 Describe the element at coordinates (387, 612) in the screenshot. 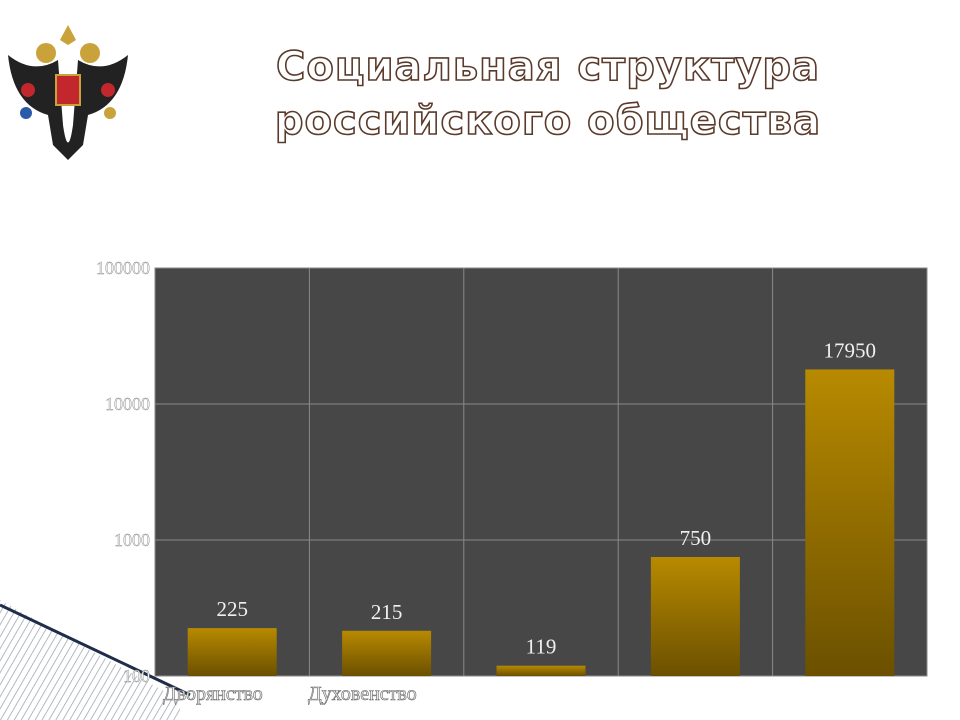

I see `value-label: 215` at that location.